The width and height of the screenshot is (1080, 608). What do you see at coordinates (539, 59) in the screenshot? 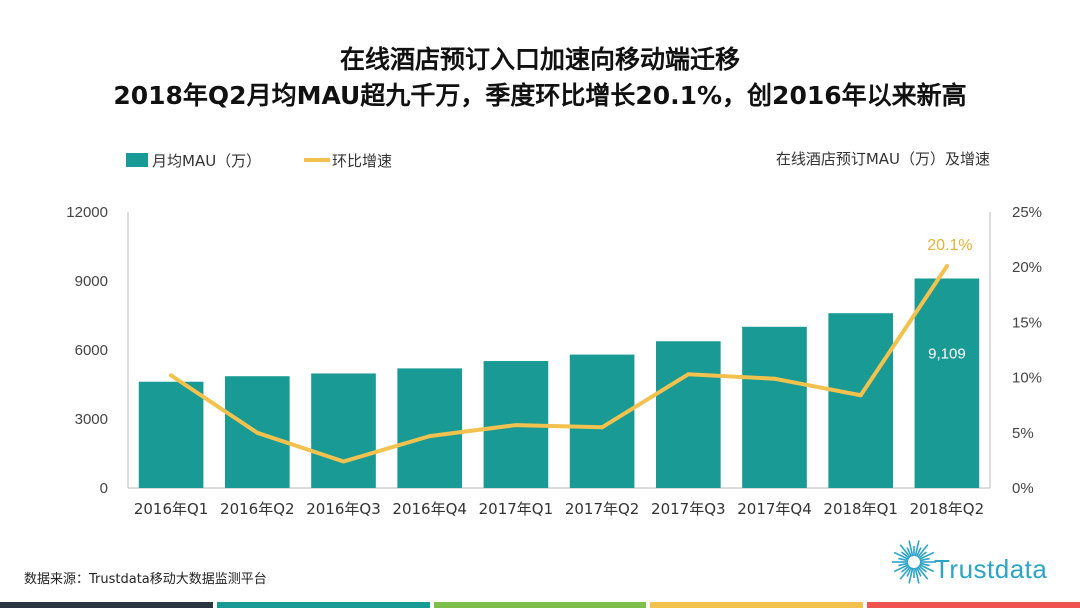
I see `page-title-line1: 在线酒店预订入口加速向移动端迁移` at bounding box center [539, 59].